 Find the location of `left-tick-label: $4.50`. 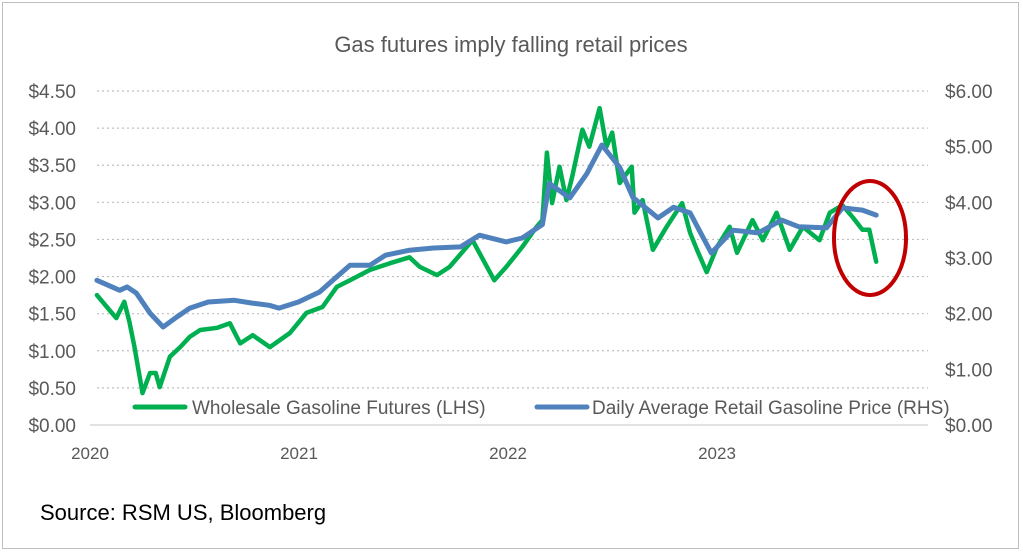

left-tick-label: $4.50 is located at coordinates (52, 92).